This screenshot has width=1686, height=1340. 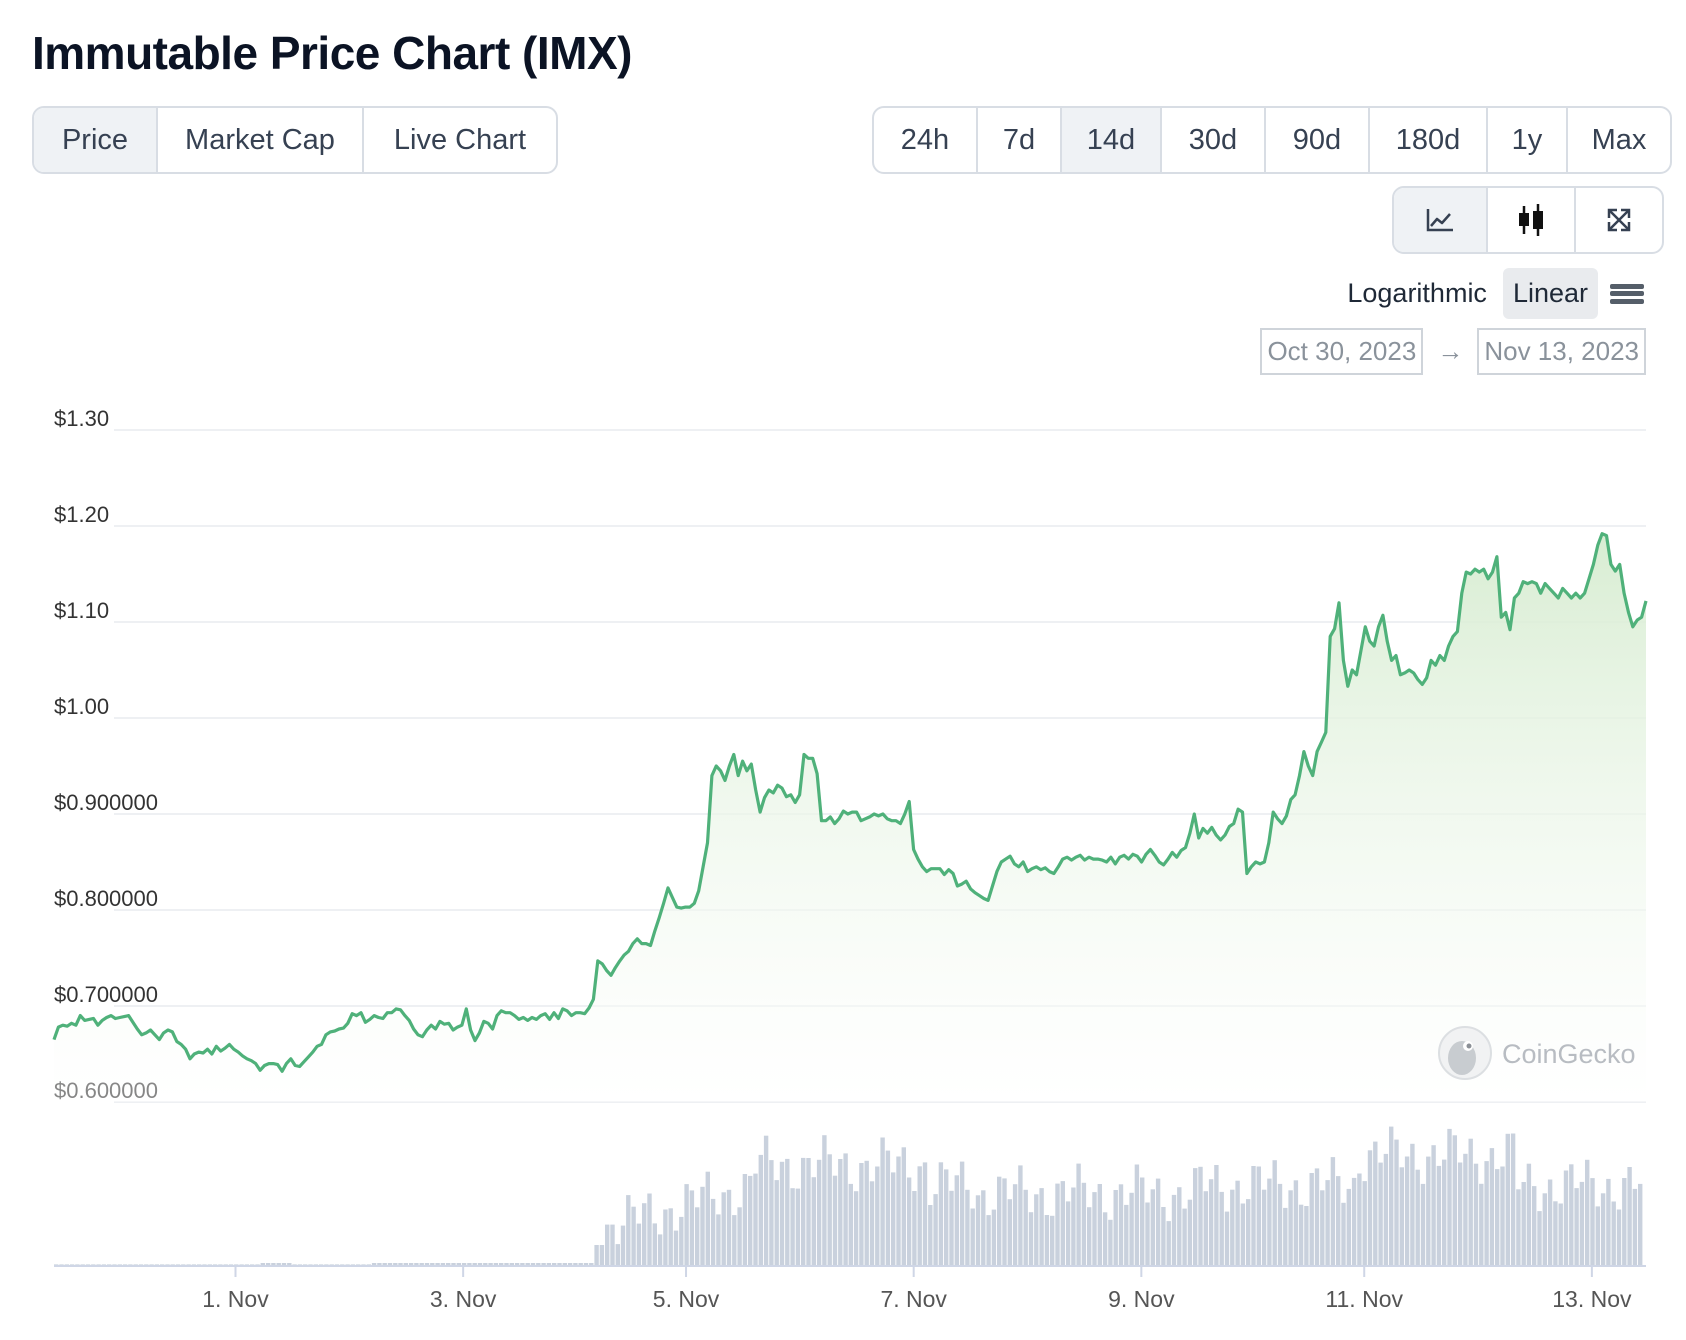 I want to click on chart-view-toggle, so click(x=1528, y=220).